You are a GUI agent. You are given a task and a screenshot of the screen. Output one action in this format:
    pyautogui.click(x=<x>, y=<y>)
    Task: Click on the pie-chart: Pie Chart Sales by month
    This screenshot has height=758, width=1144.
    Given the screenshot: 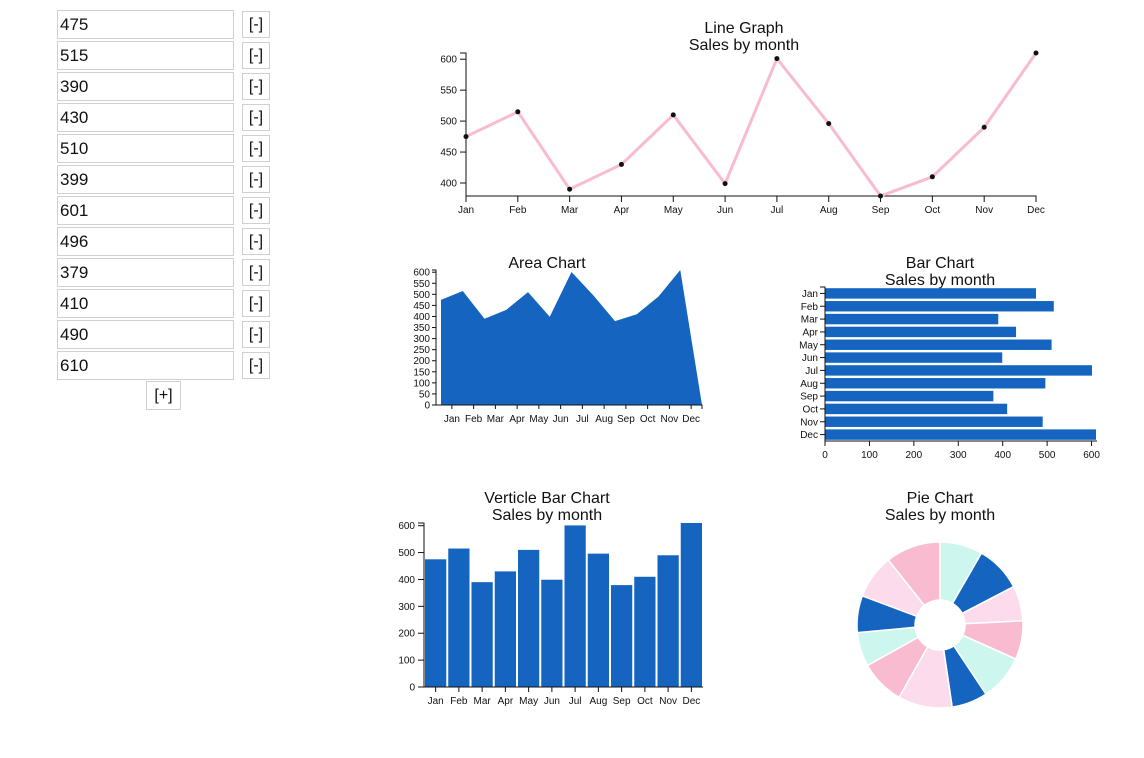 What is the action you would take?
    pyautogui.click(x=940, y=599)
    